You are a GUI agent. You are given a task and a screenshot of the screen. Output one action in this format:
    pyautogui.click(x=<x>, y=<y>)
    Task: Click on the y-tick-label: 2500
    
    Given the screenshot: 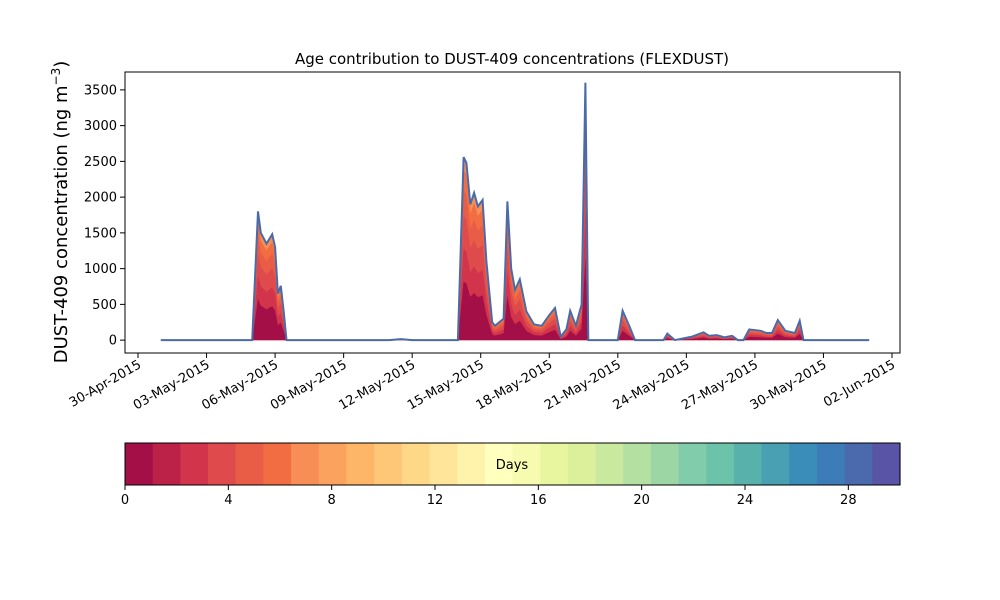 What is the action you would take?
    pyautogui.click(x=100, y=162)
    